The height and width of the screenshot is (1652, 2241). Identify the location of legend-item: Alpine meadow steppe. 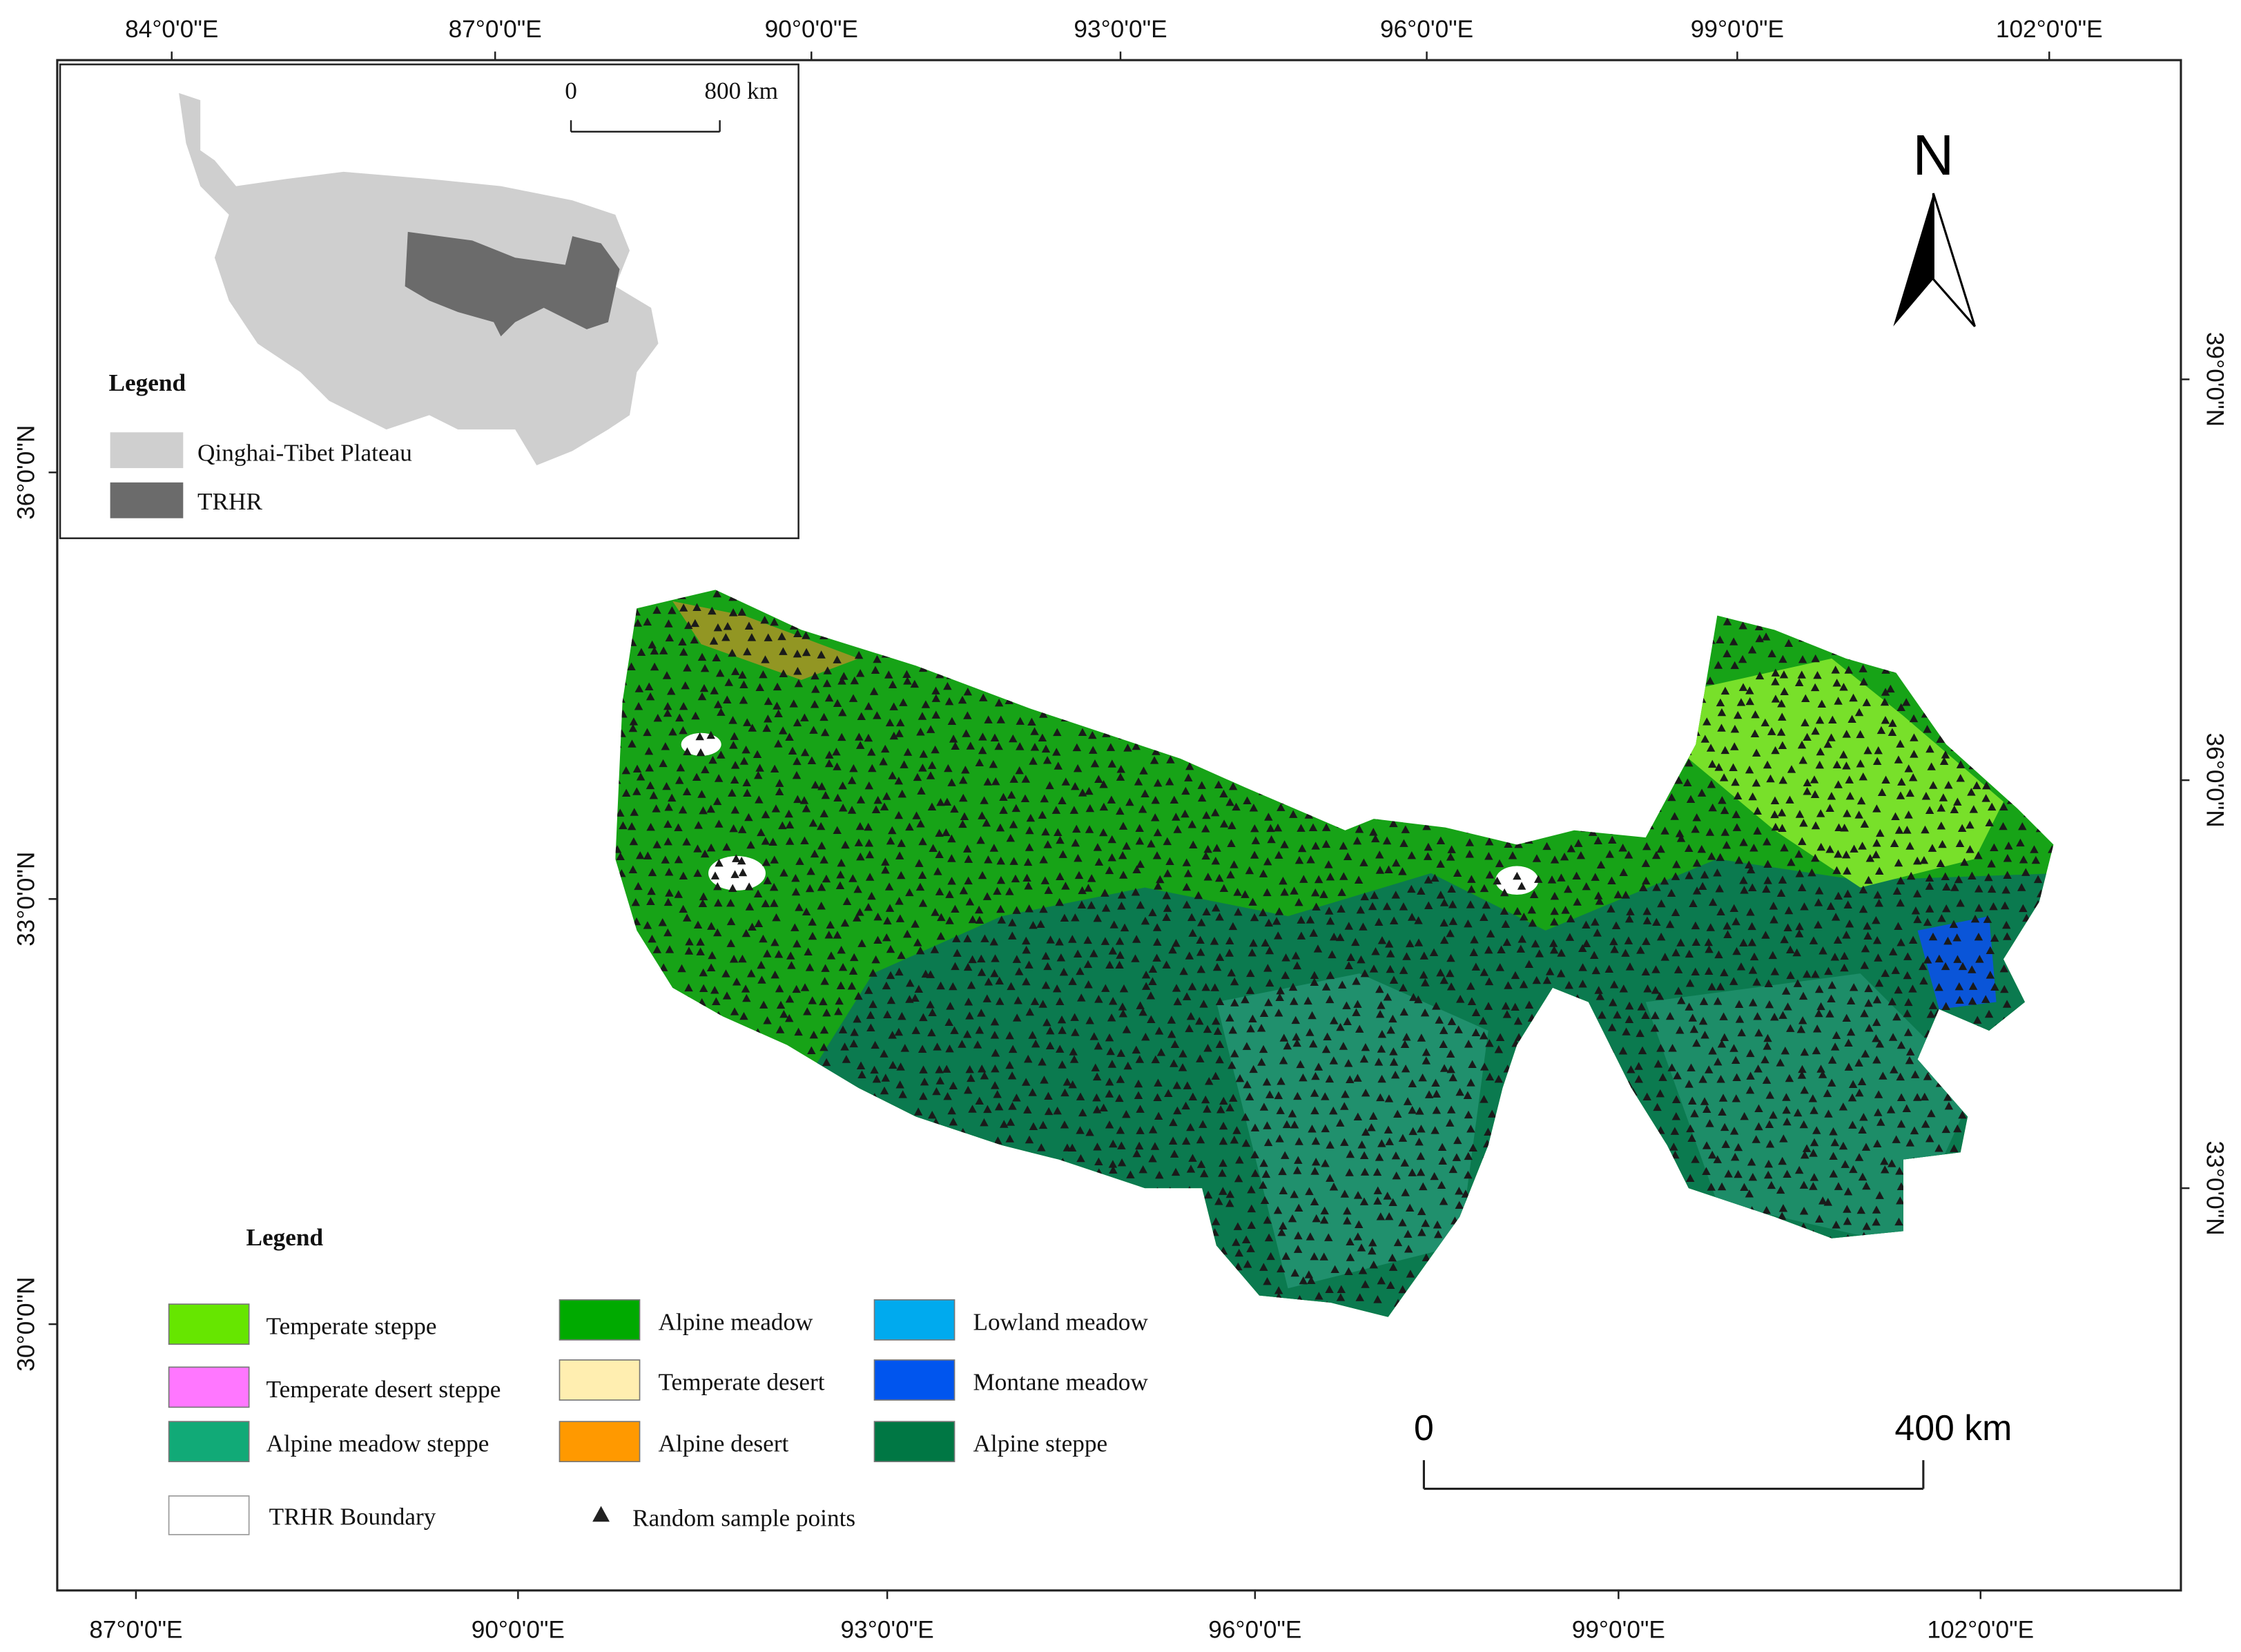
(377, 1443).